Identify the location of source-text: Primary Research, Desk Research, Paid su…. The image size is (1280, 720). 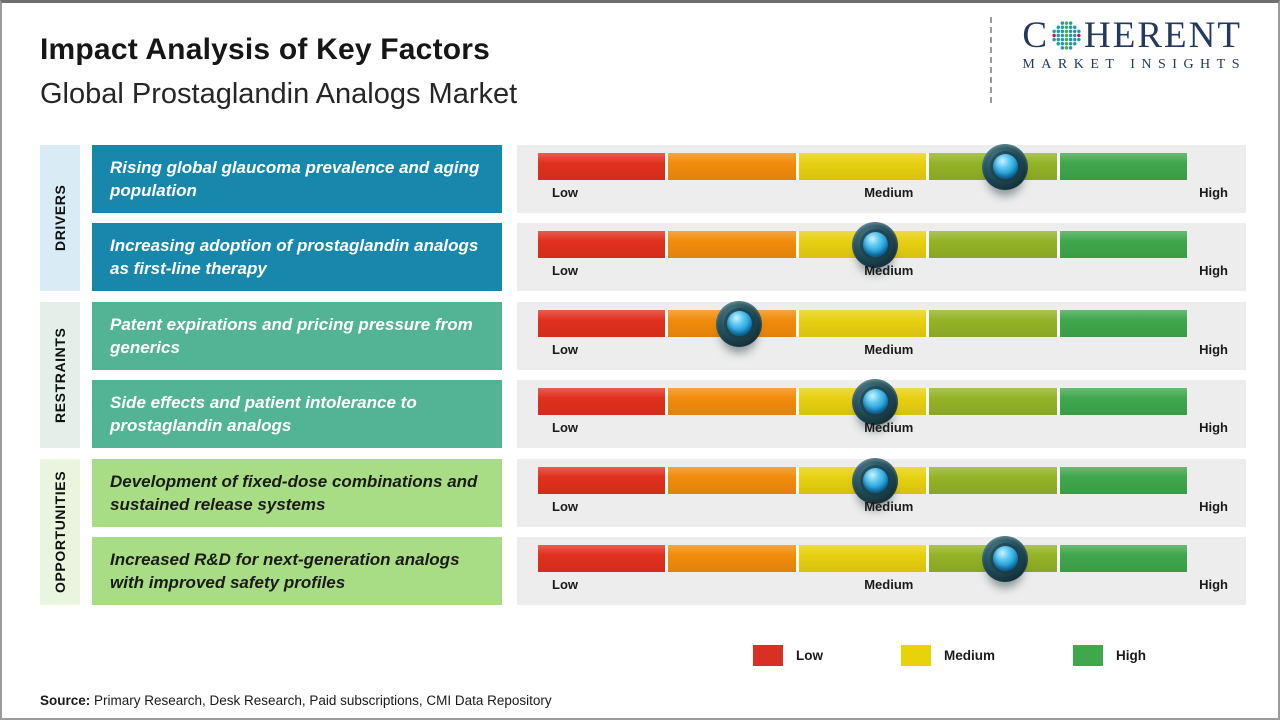
(321, 700).